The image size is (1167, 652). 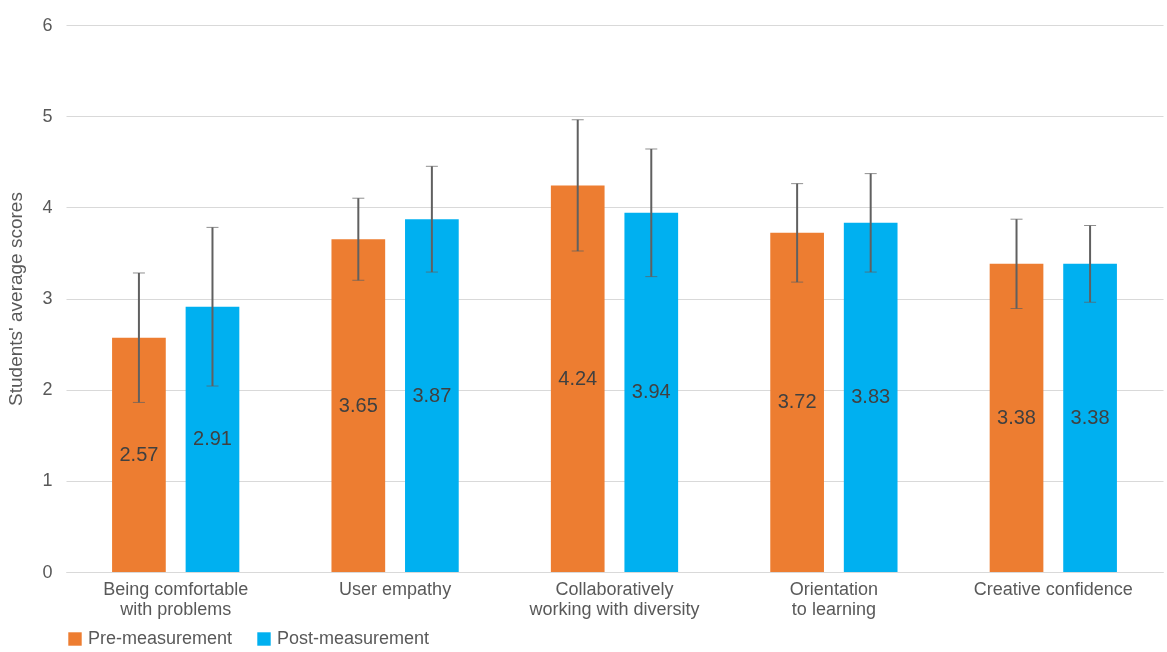 I want to click on data-label: 3.94, so click(x=651, y=391).